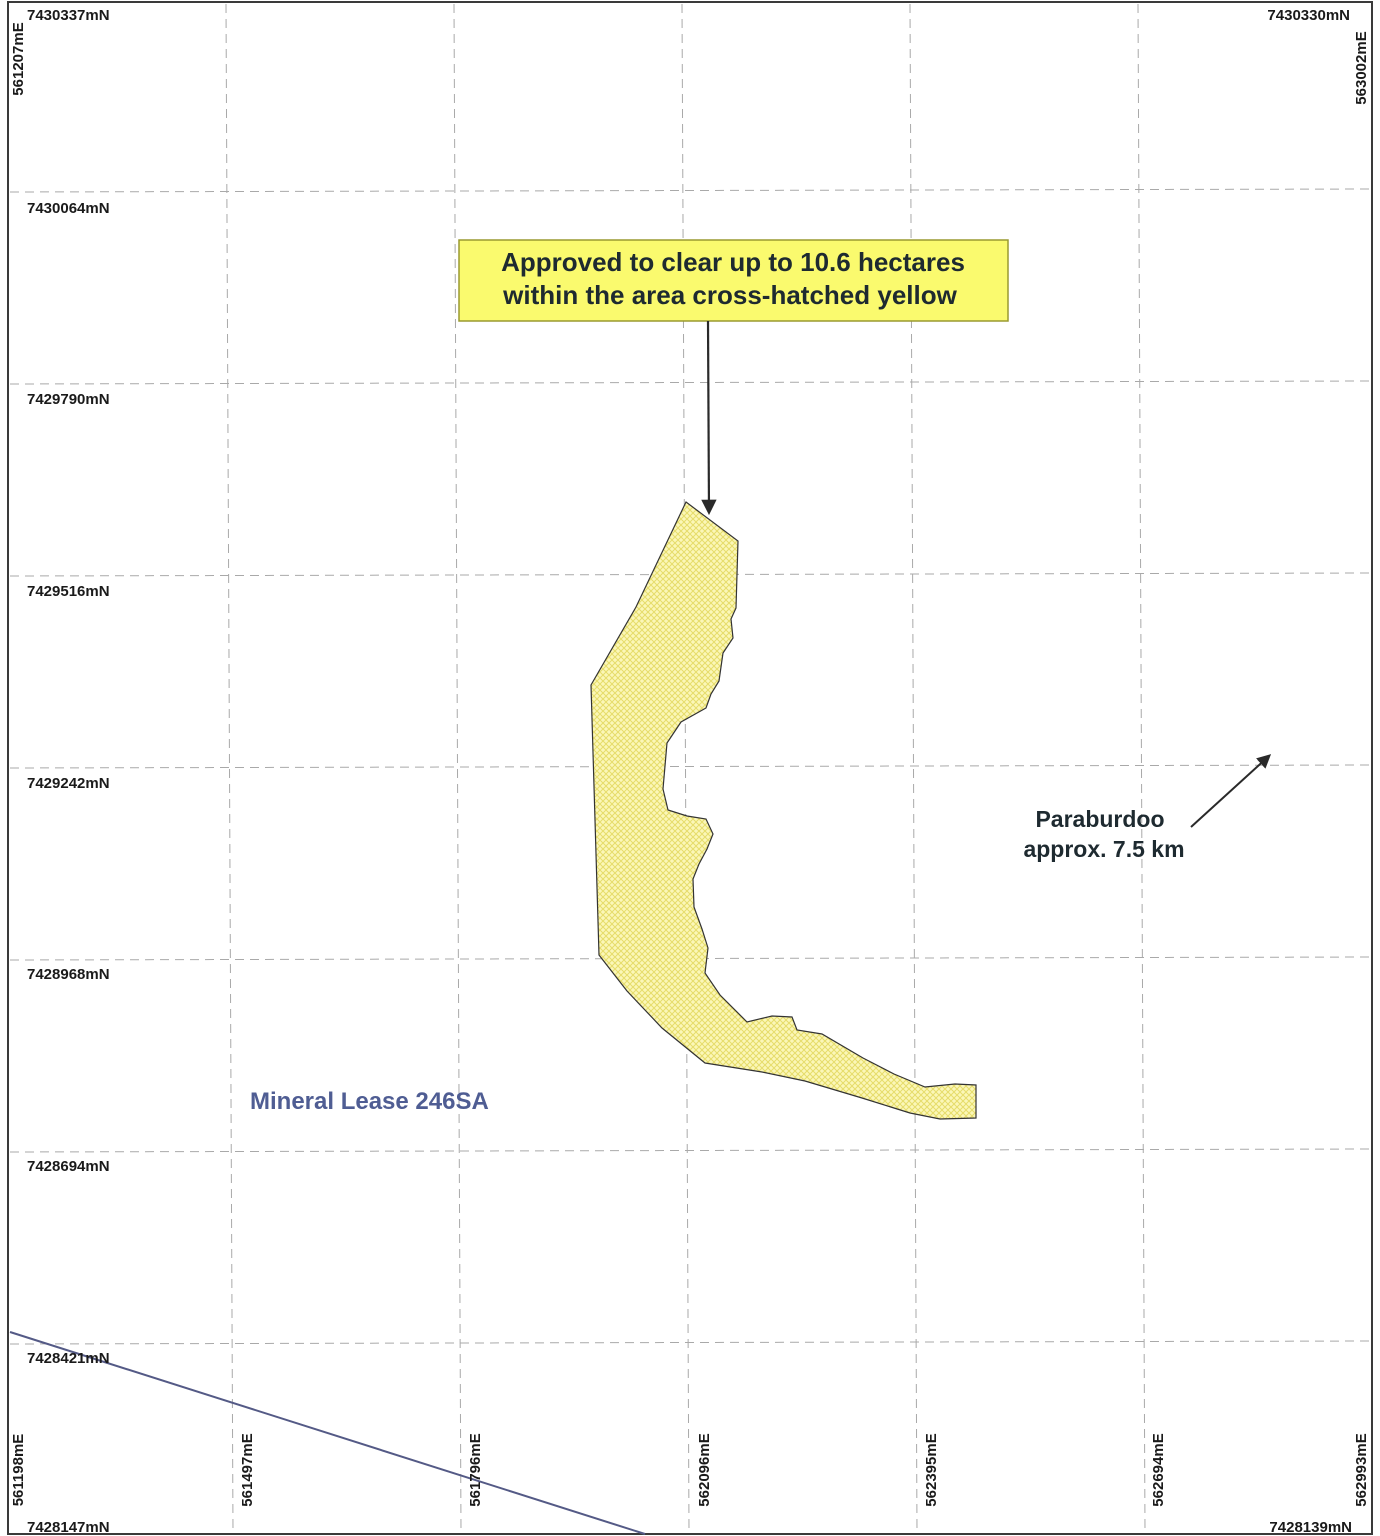 The width and height of the screenshot is (1380, 1536). What do you see at coordinates (1231, 791) in the screenshot?
I see `town-direction-arrow` at bounding box center [1231, 791].